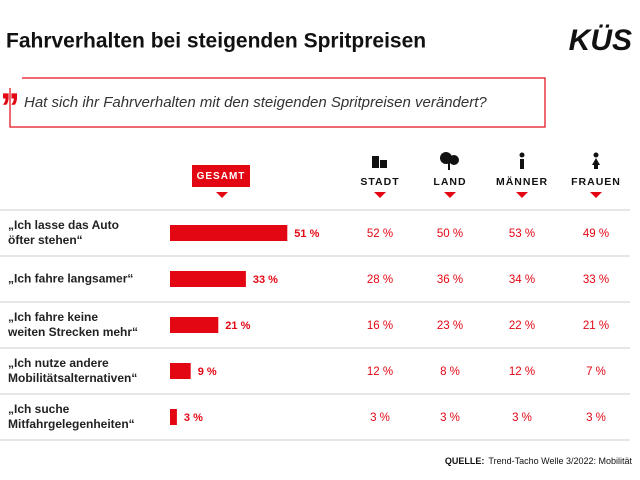 The image size is (640, 480). What do you see at coordinates (71, 278) in the screenshot?
I see `category-label: „Ich fahre langsamer“` at bounding box center [71, 278].